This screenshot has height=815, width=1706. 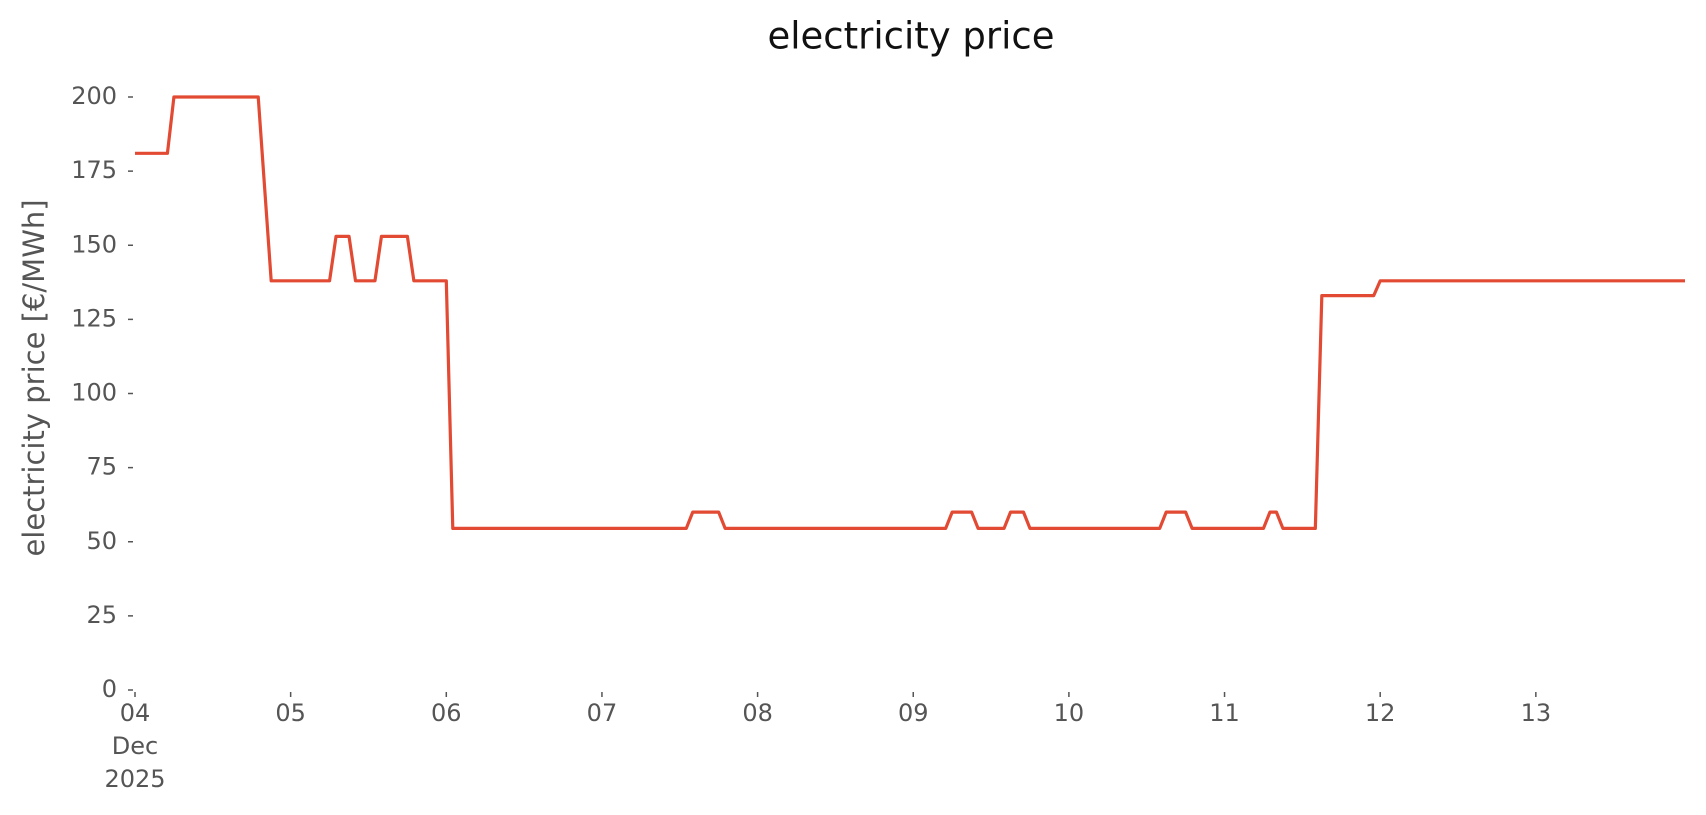 I want to click on y-tick-label: 25, so click(x=101, y=615).